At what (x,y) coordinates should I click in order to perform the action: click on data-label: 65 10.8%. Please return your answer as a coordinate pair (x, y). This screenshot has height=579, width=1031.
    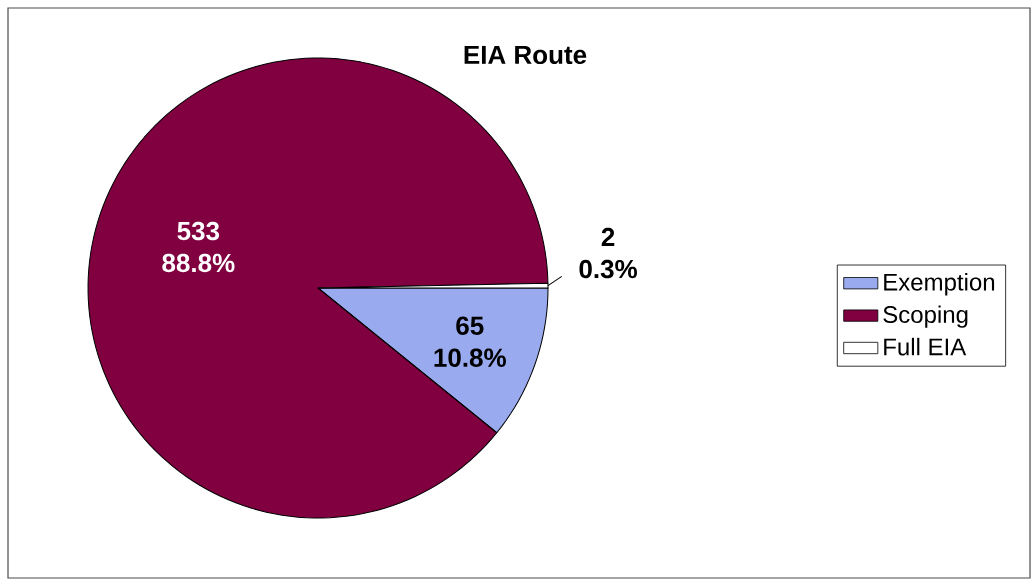
    Looking at the image, I should click on (470, 341).